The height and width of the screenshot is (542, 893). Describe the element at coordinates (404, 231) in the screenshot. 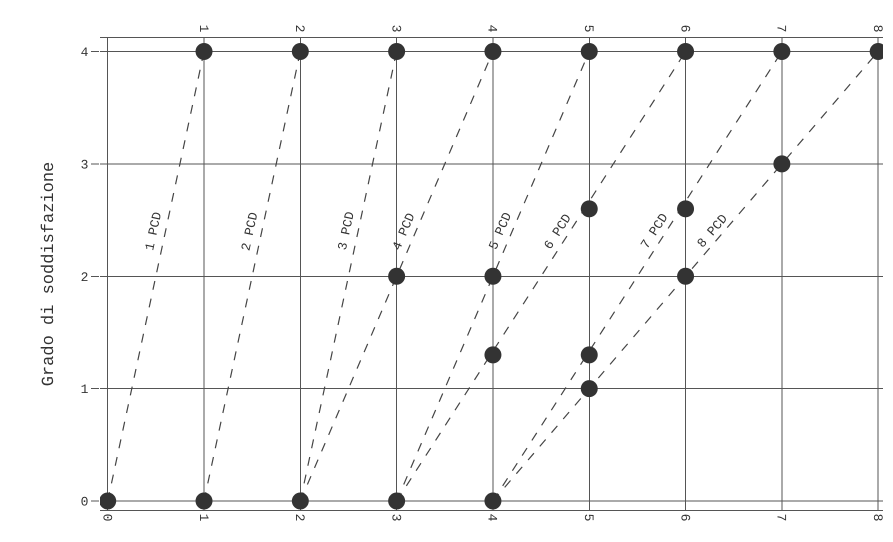

I see `text: 4 PCD` at that location.